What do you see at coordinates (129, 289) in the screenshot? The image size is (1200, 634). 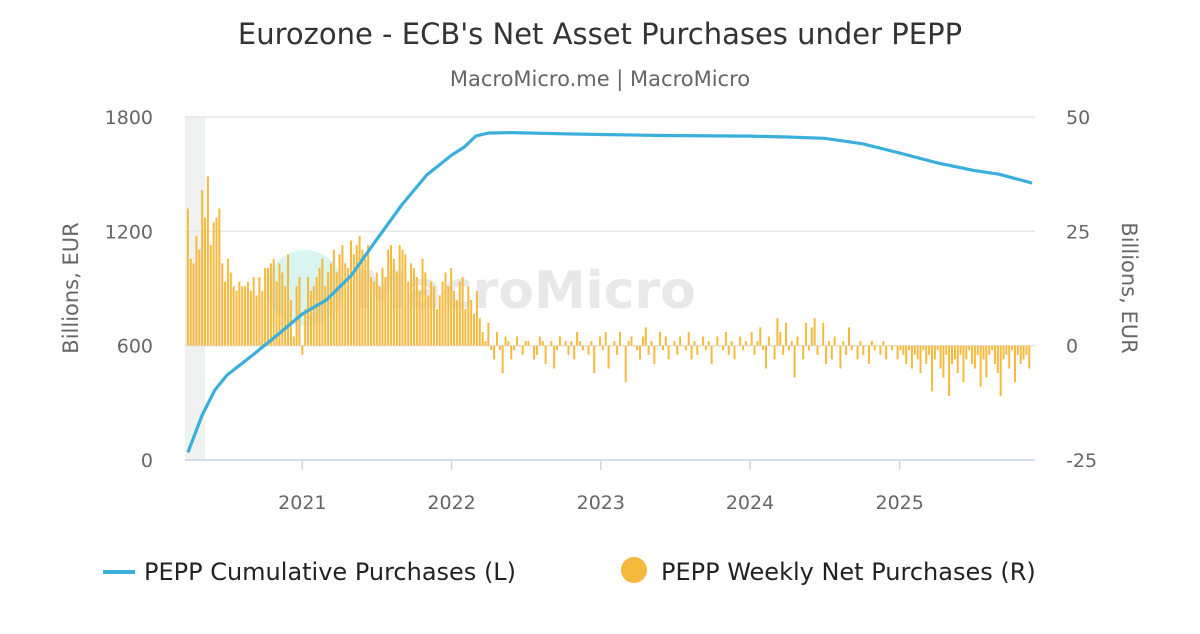 I see `y-axis-left: 0 600 1200 1800` at bounding box center [129, 289].